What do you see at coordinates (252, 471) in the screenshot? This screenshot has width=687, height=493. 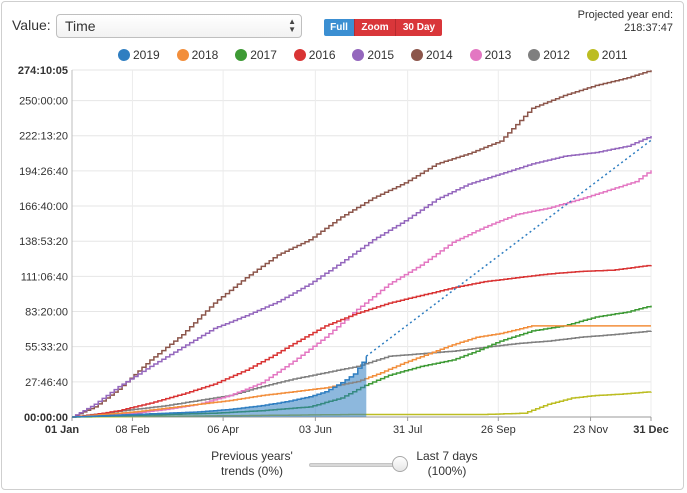 I see `slider-left-line2: trends (0%)` at bounding box center [252, 471].